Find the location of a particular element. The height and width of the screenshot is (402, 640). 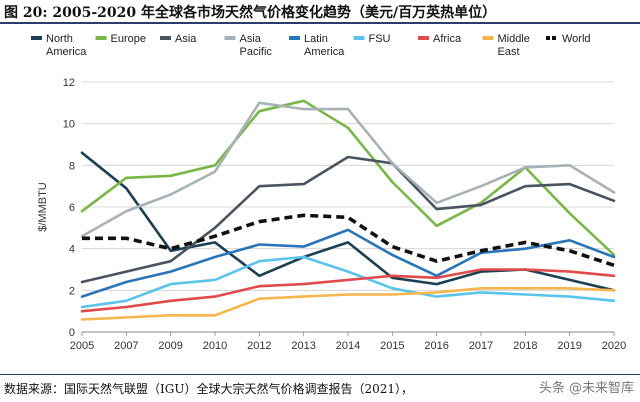

legend-label-line: World is located at coordinates (576, 39).